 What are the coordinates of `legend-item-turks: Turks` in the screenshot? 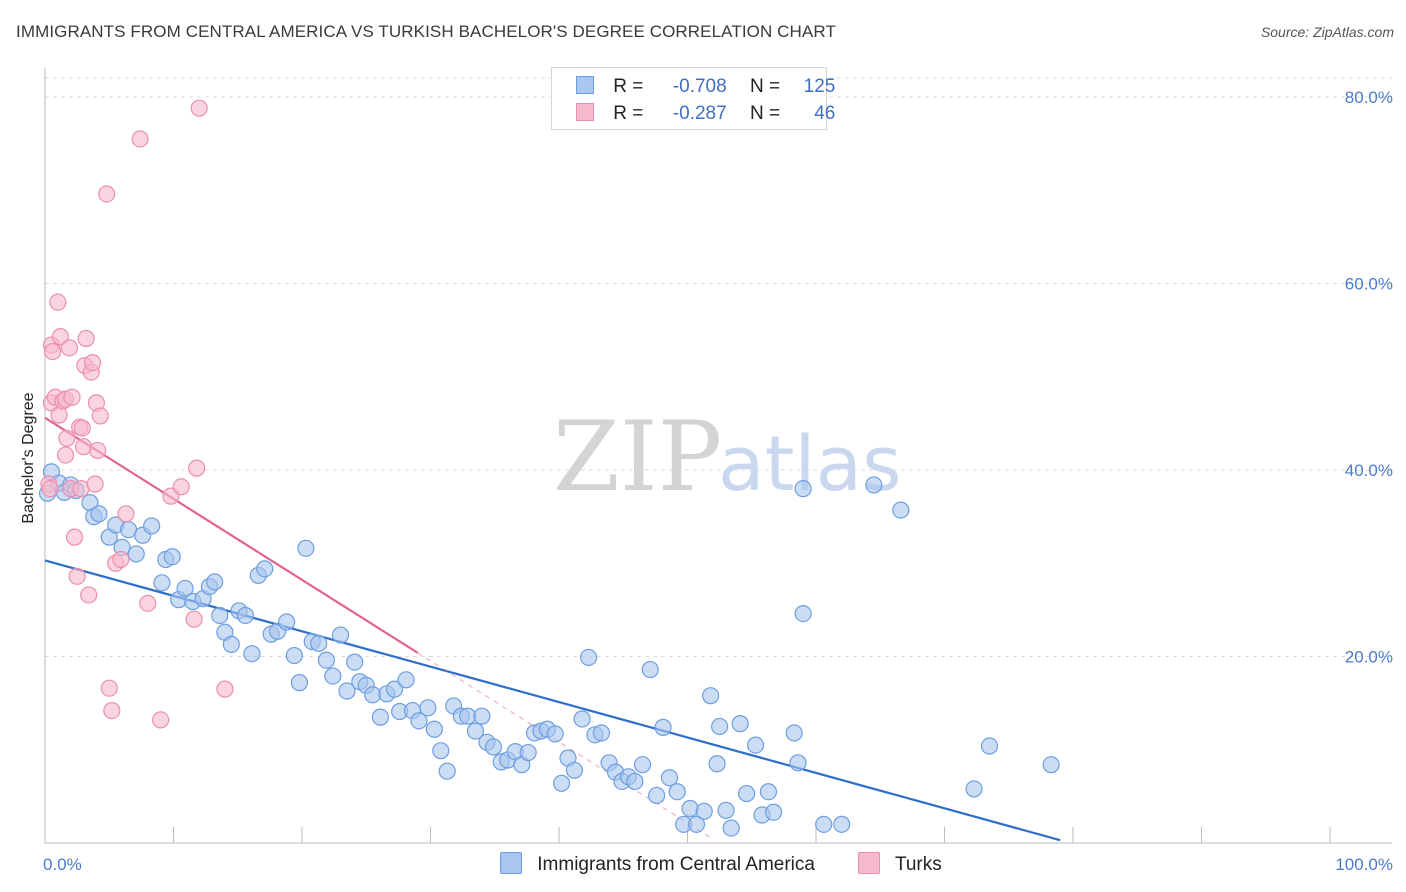 It's located at (900, 864).